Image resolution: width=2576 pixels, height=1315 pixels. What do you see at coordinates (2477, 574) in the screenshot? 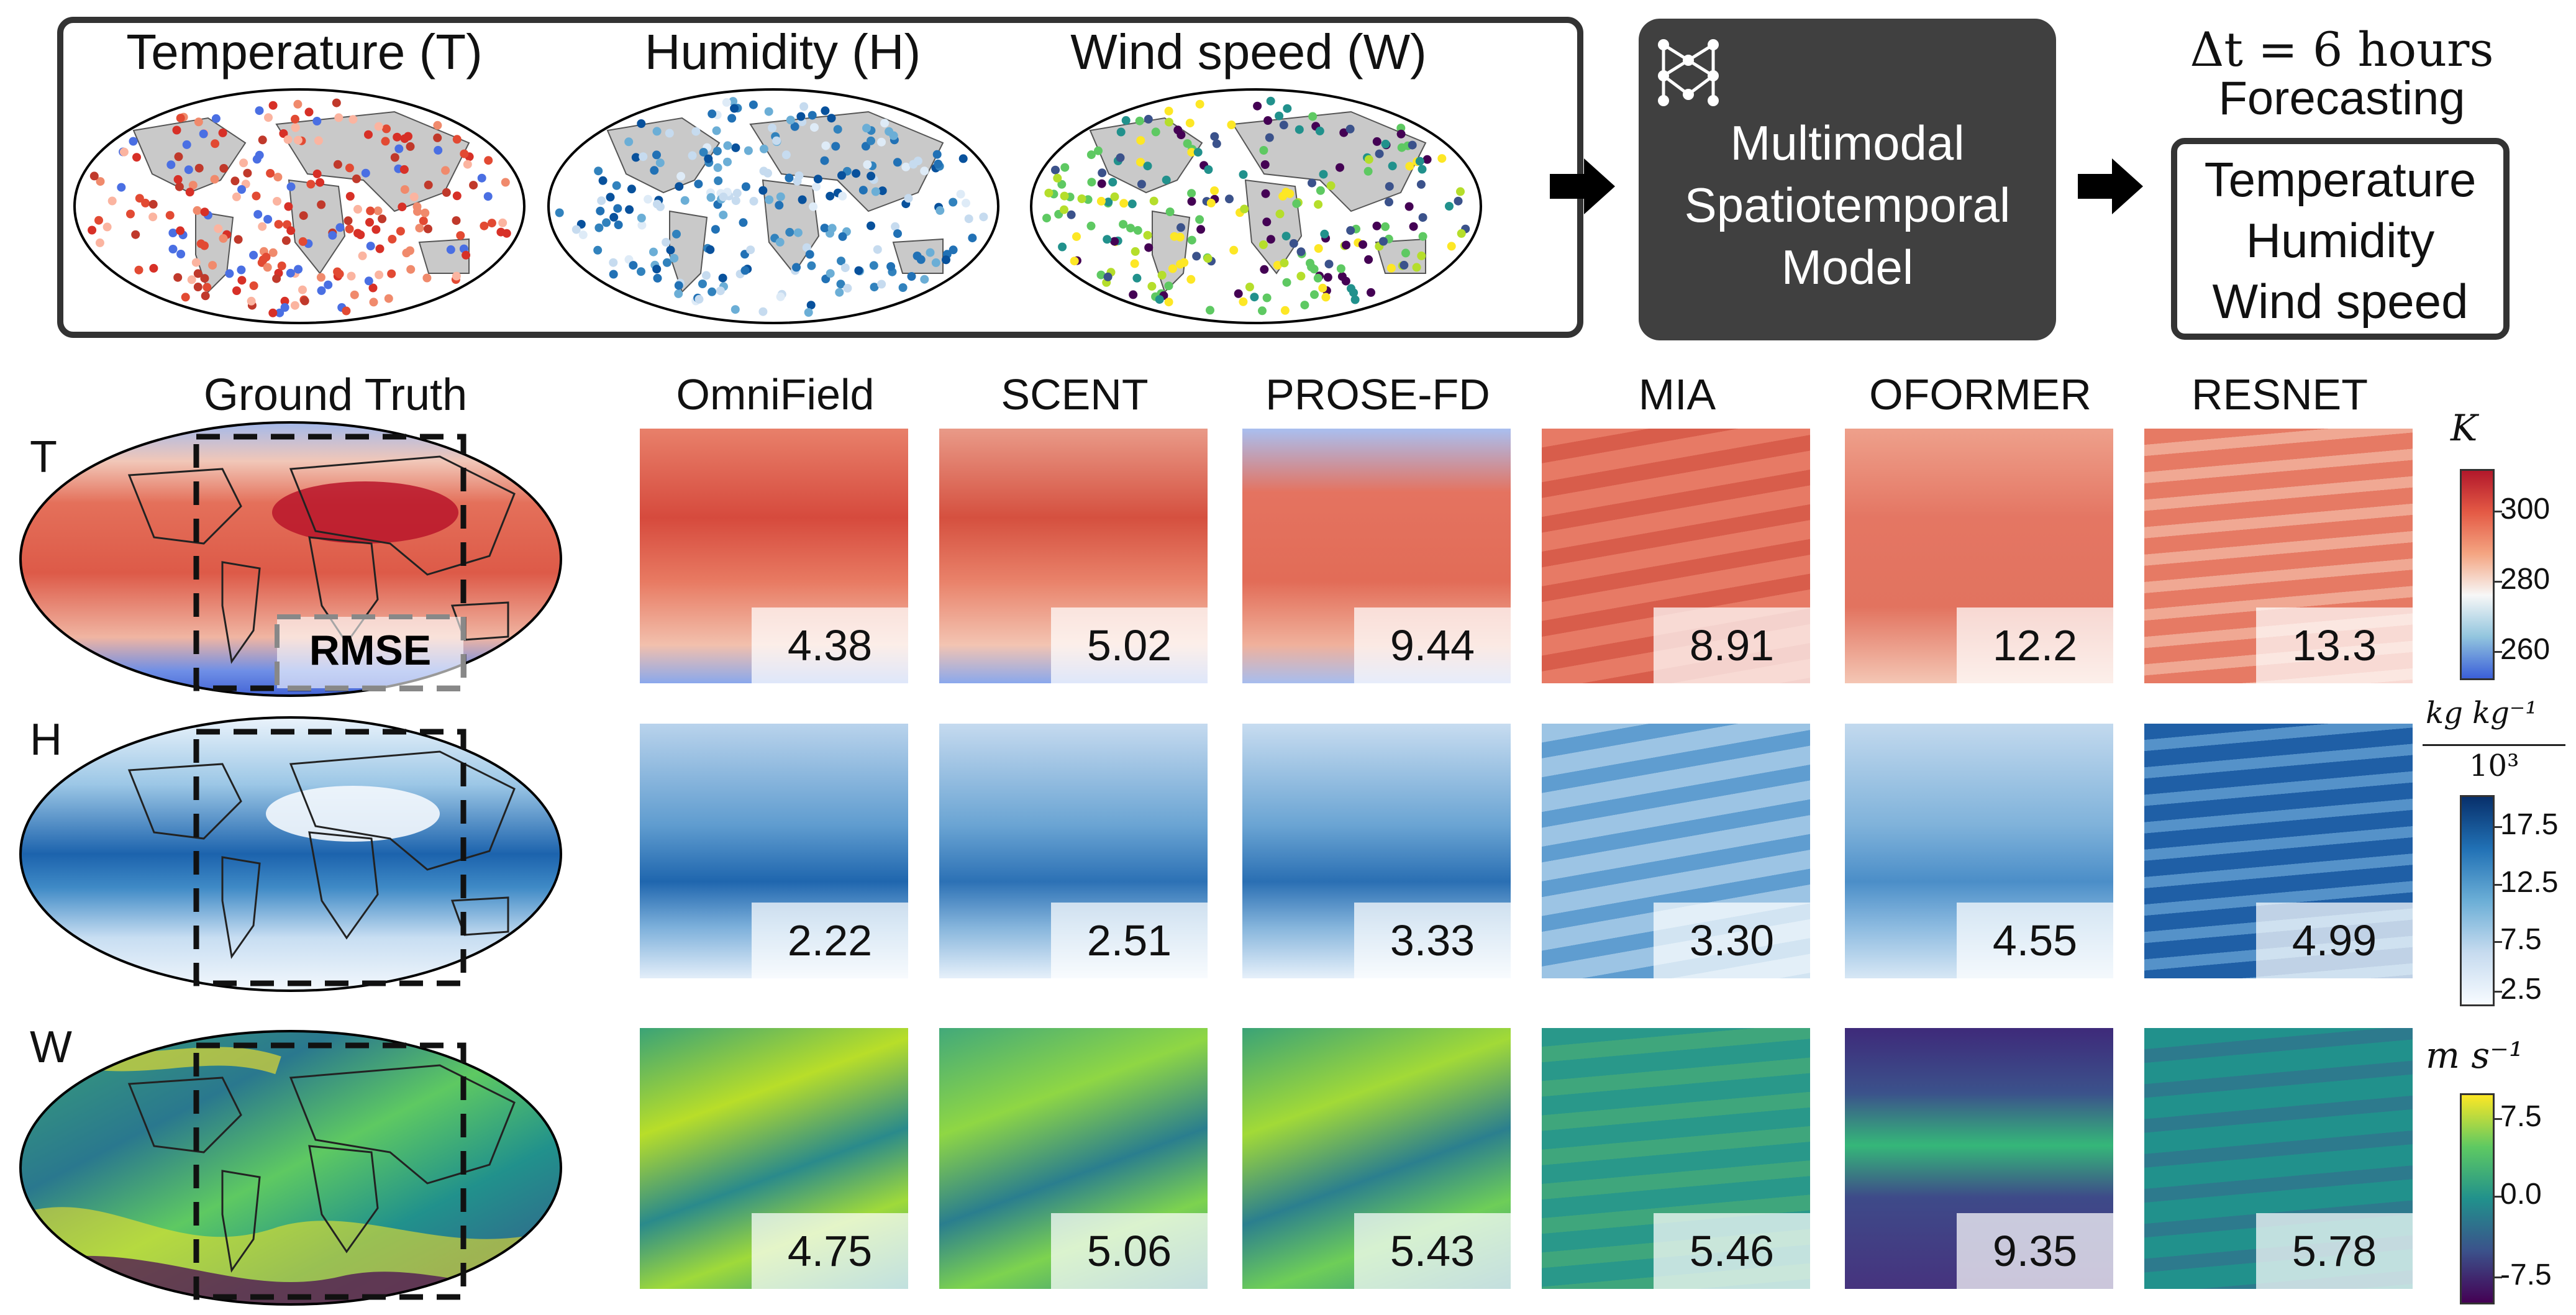
I see `colorbar-temperature` at bounding box center [2477, 574].